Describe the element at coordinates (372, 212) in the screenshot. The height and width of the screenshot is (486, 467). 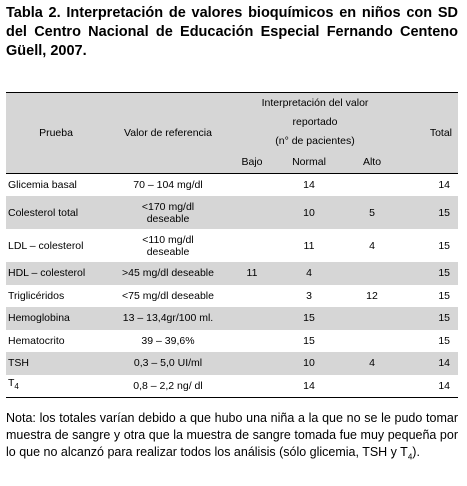
I see `cell-alto: 5` at that location.